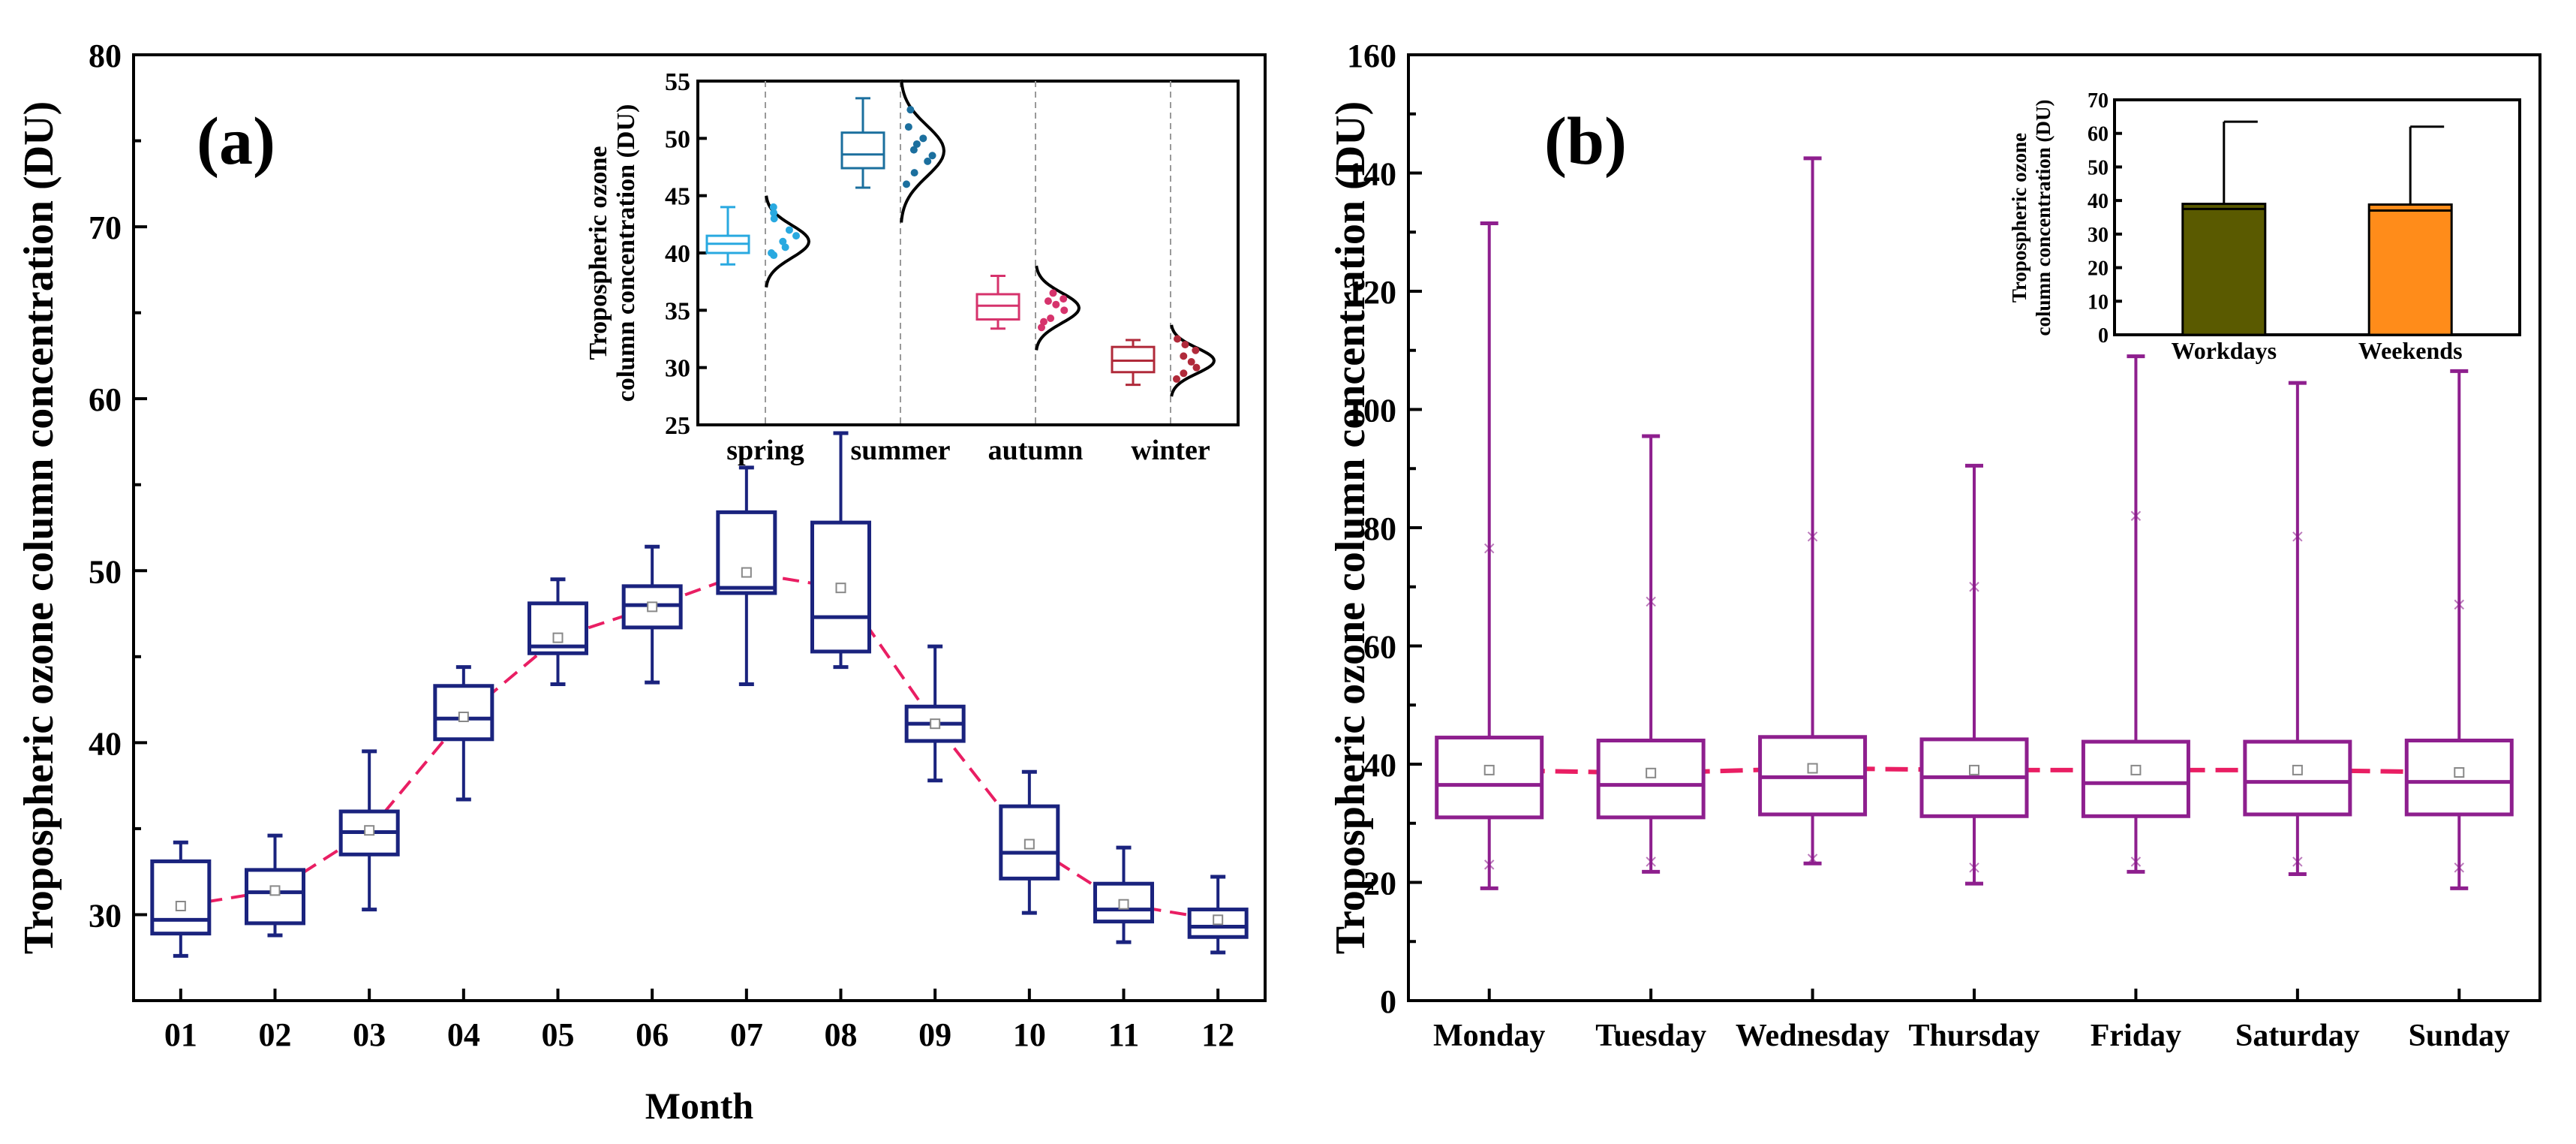  Describe the element at coordinates (1813, 511) in the screenshot. I see `box-Wednesday` at that location.